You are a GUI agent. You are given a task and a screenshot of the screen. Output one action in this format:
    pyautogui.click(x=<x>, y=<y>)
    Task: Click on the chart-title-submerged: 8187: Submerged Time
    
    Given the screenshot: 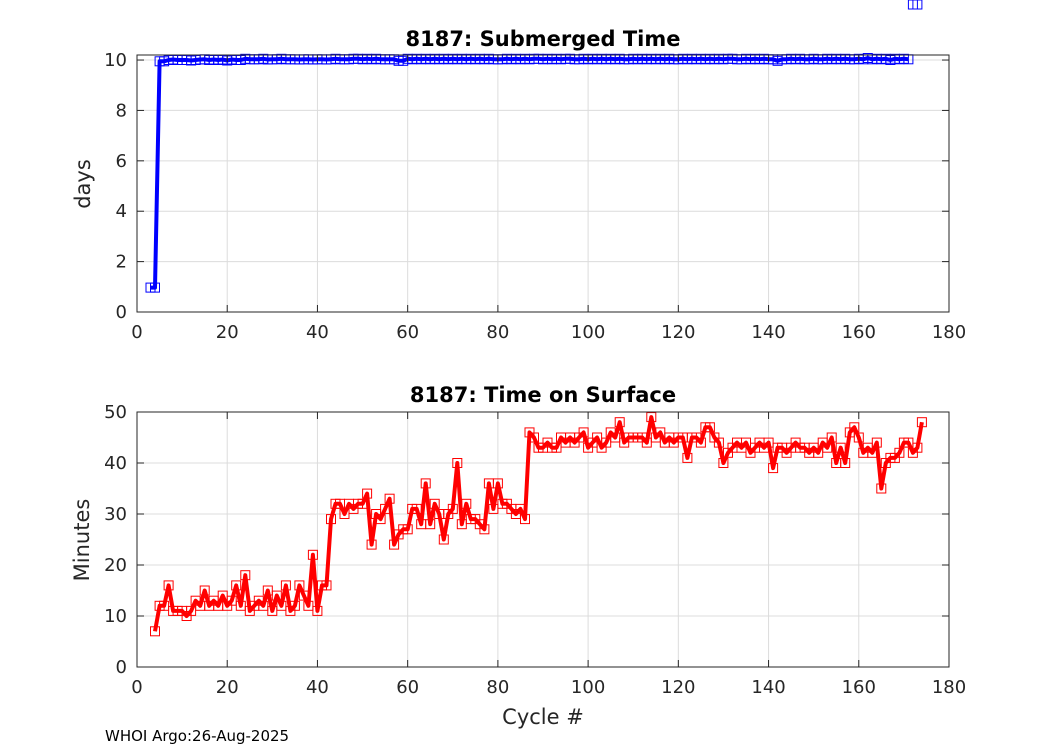 What is the action you would take?
    pyautogui.click(x=542, y=39)
    